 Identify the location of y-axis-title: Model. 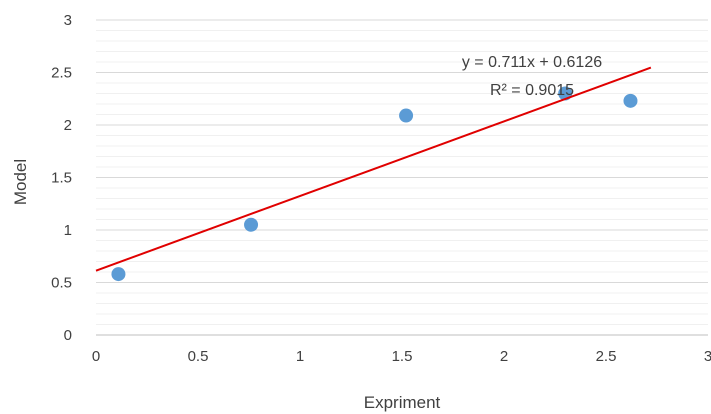
(20, 182).